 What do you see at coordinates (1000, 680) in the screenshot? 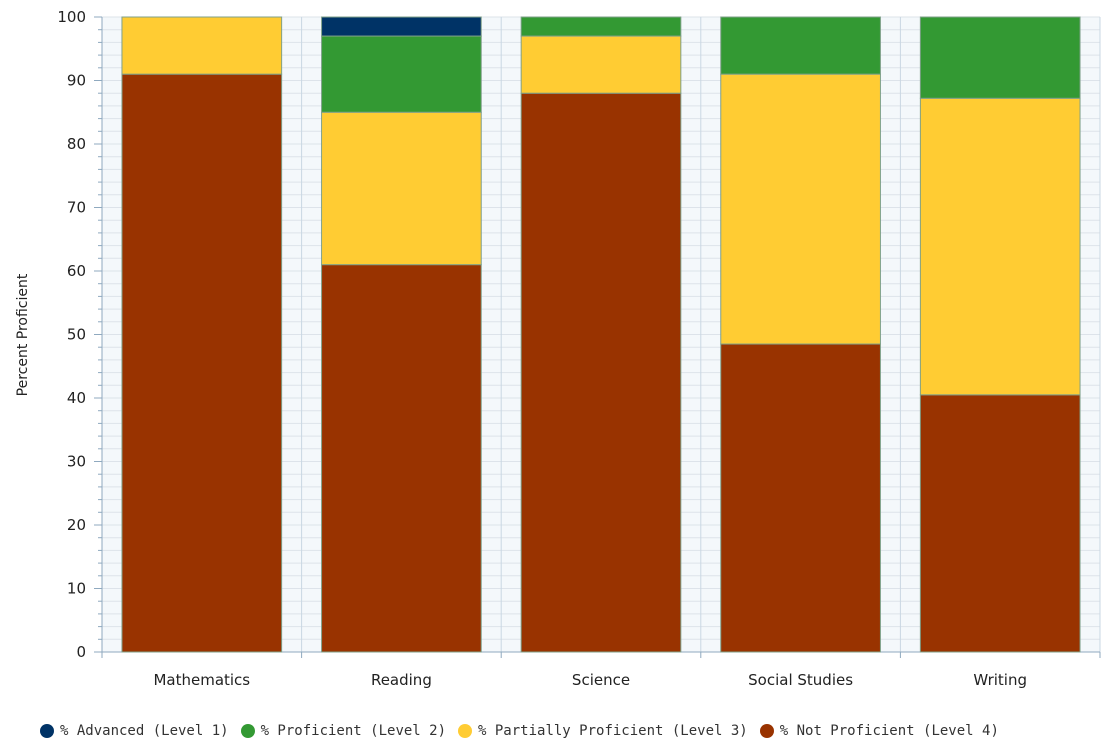
I see `x-category-label: Writing` at bounding box center [1000, 680].